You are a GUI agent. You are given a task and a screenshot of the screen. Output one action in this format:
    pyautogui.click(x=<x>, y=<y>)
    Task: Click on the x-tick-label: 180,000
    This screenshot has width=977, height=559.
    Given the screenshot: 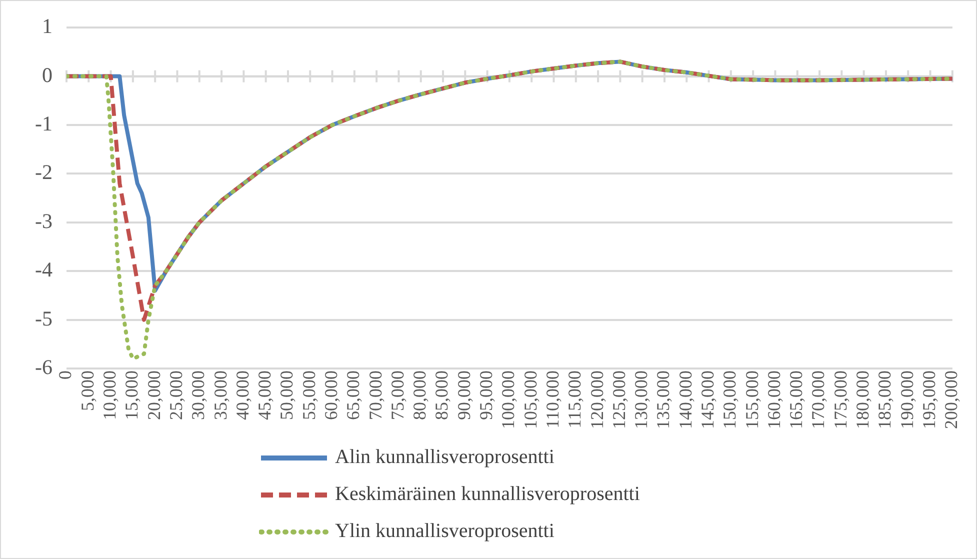 What is the action you would take?
    pyautogui.click(x=862, y=399)
    